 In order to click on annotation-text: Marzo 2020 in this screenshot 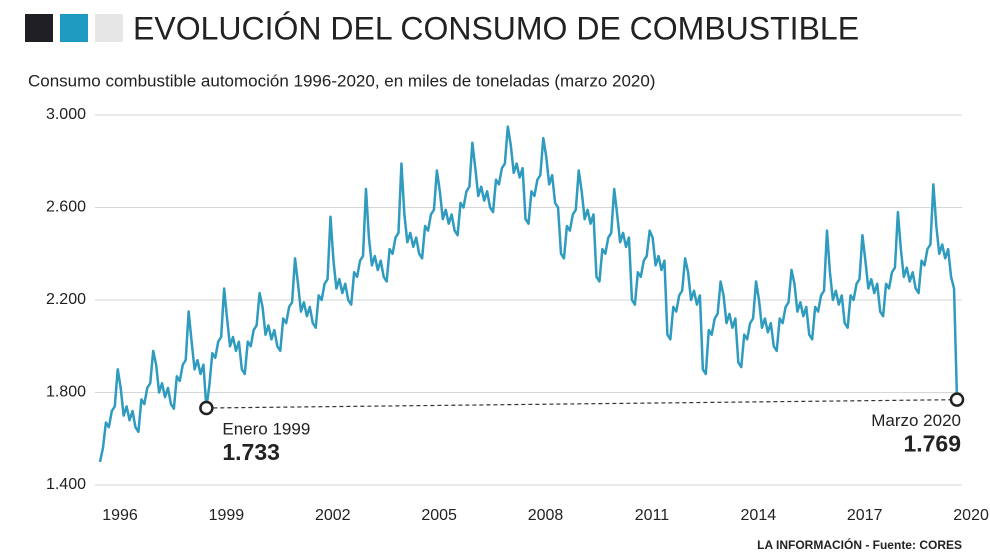, I will do `click(916, 420)`.